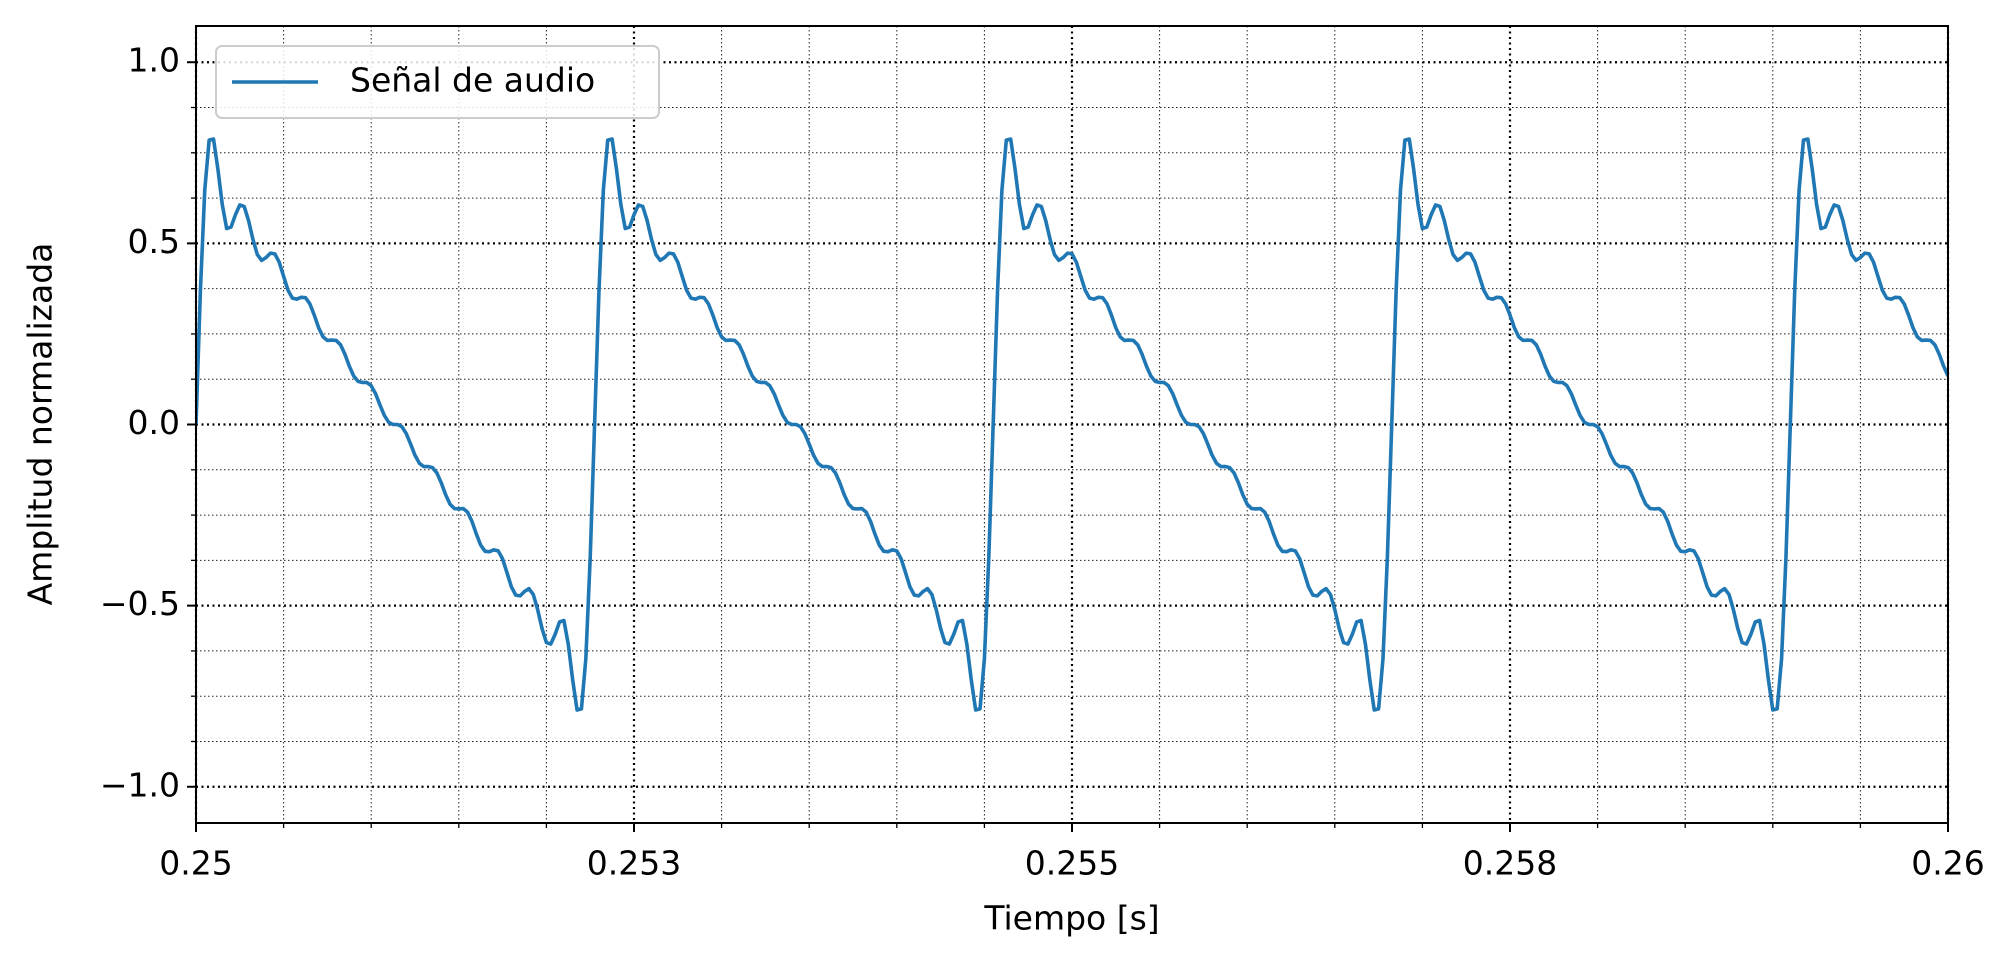  I want to click on legend-box, so click(437, 82).